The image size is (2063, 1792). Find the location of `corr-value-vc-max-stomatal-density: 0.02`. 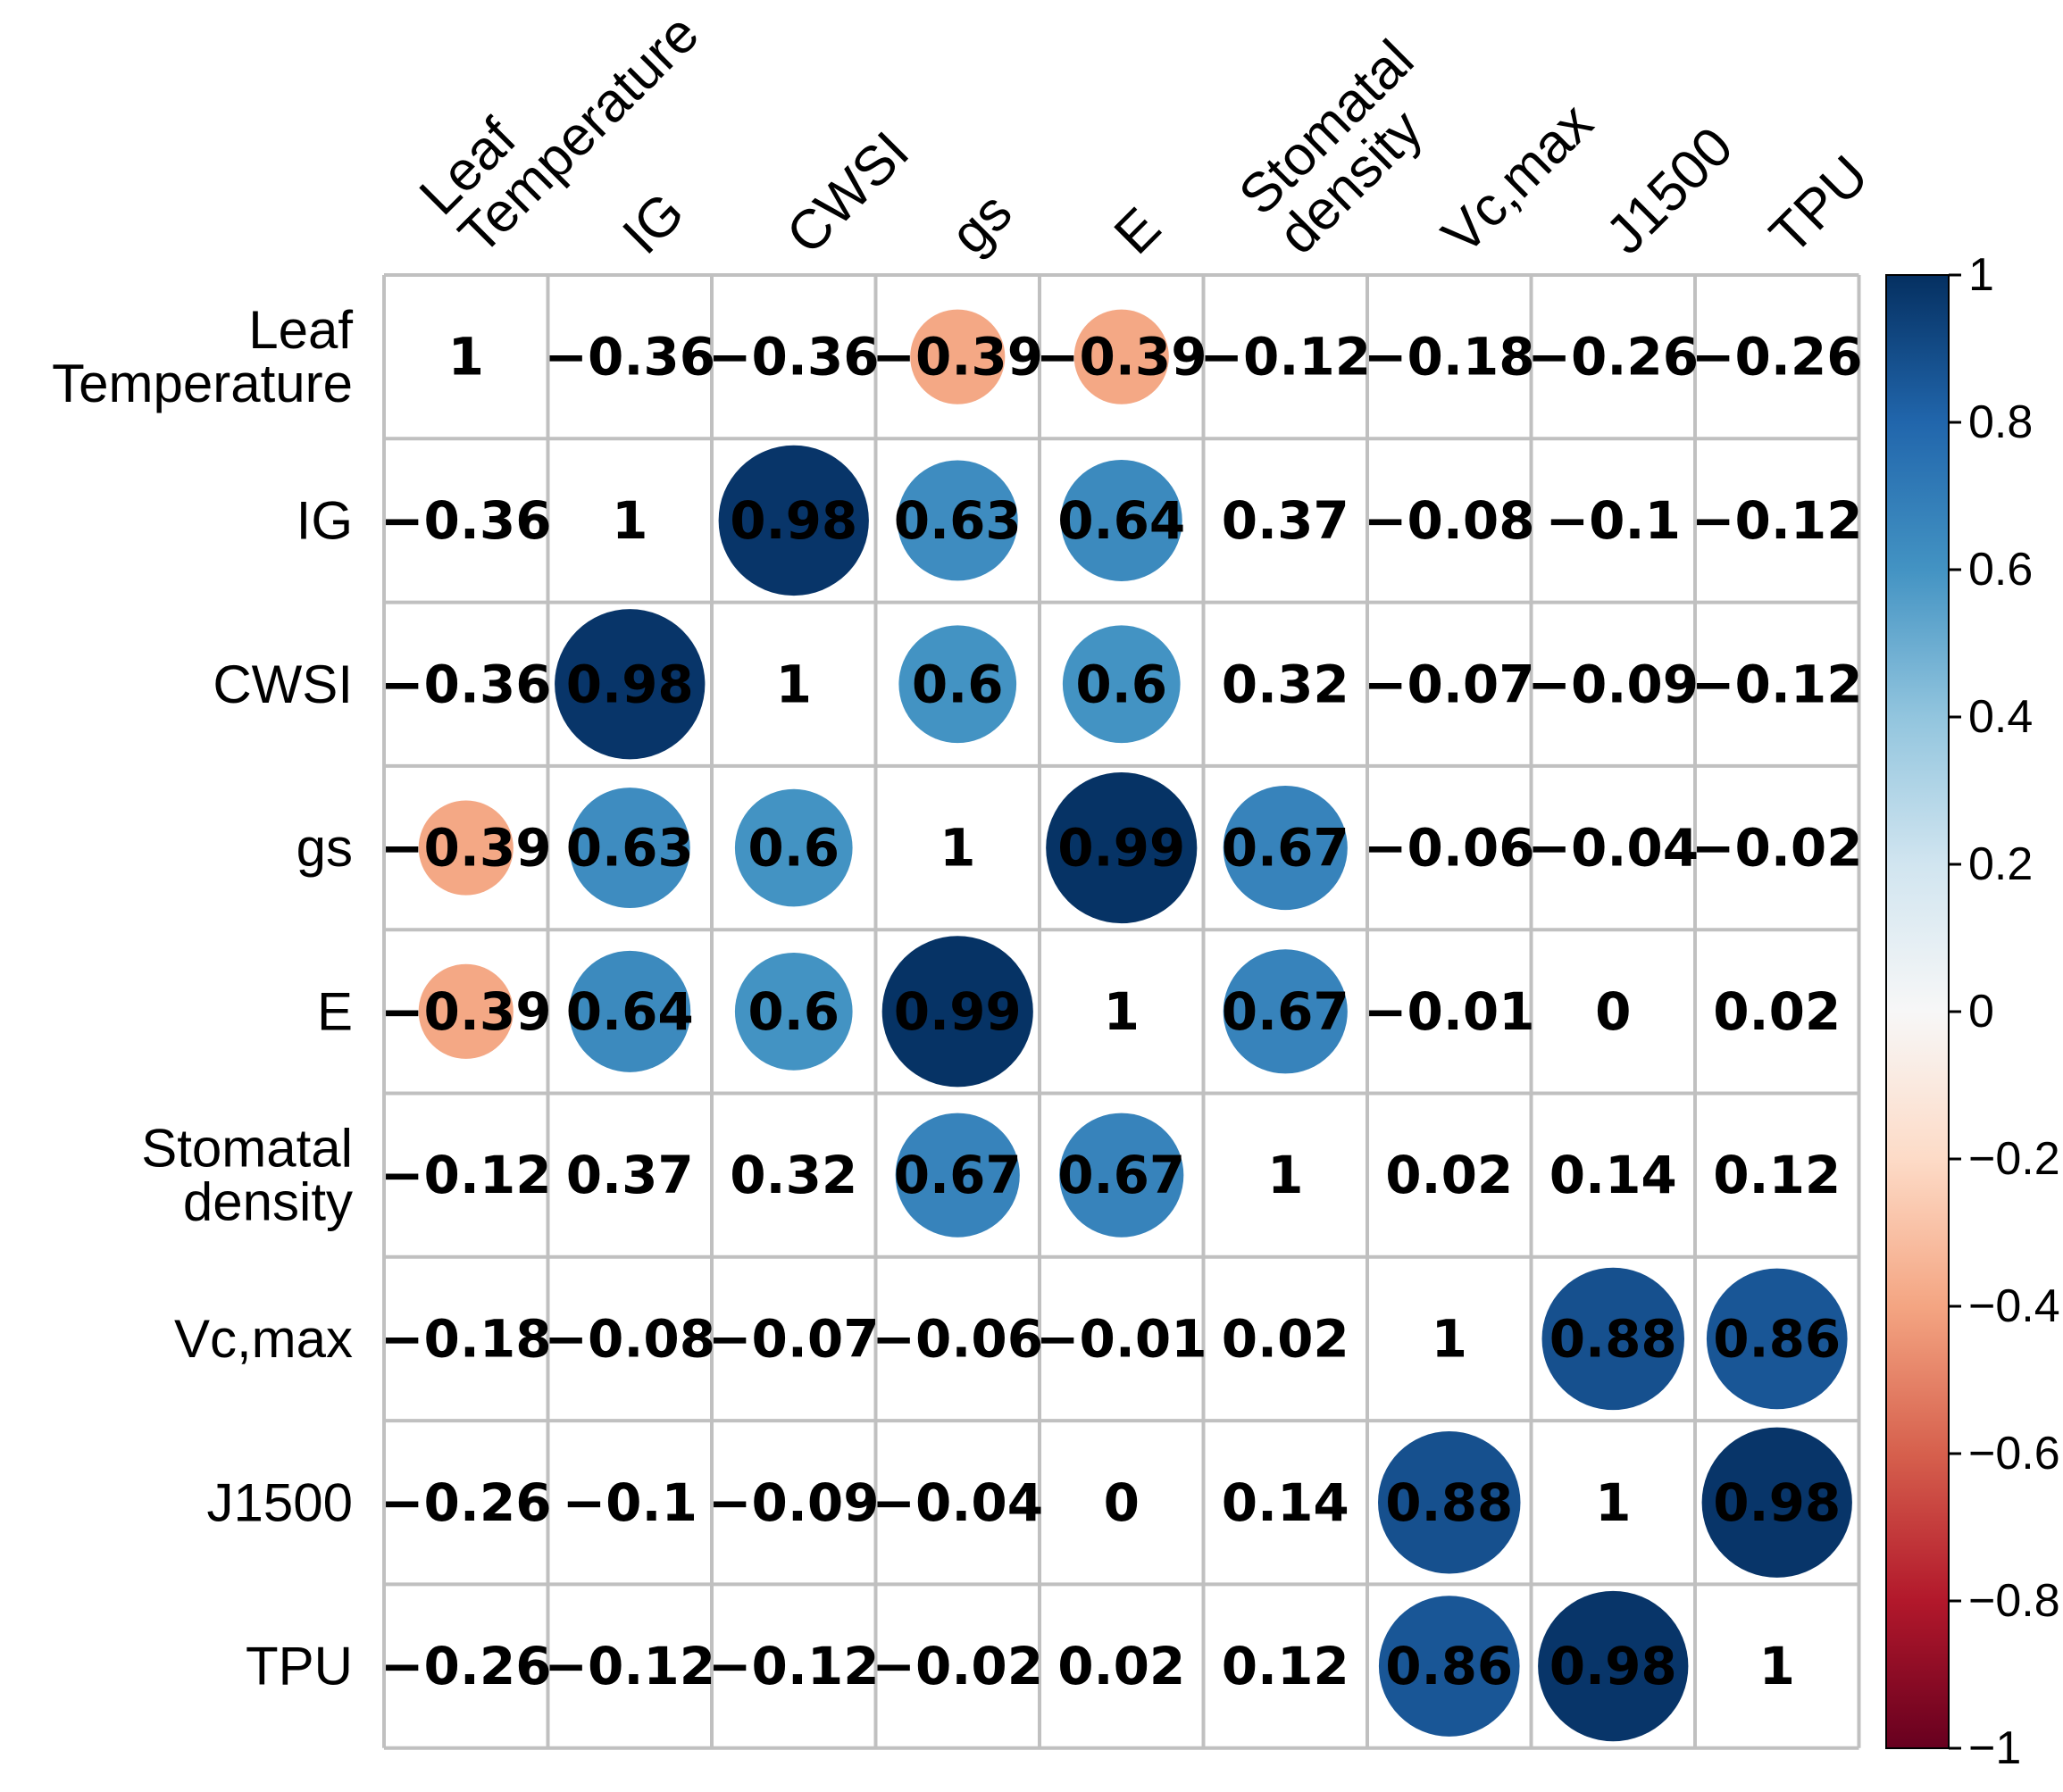

corr-value-vc-max-stomatal-density: 0.02 is located at coordinates (1285, 1338).